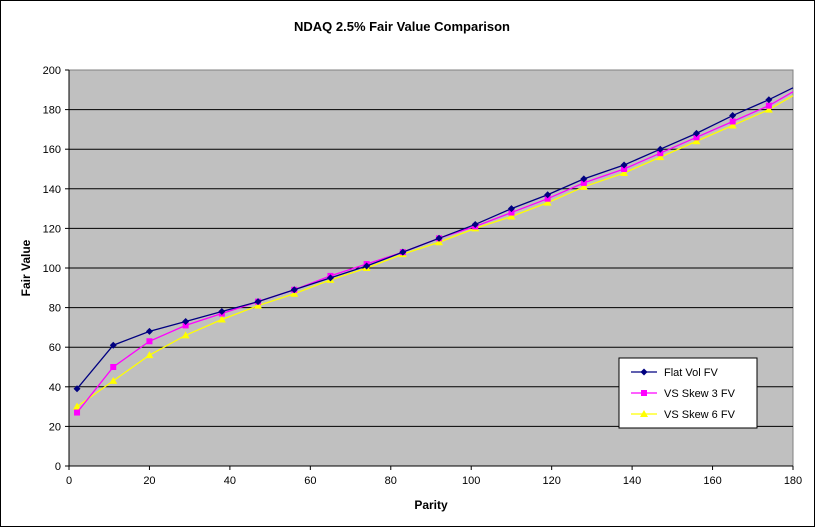  What do you see at coordinates (52, 190) in the screenshot?
I see `y-tick-label: 140` at bounding box center [52, 190].